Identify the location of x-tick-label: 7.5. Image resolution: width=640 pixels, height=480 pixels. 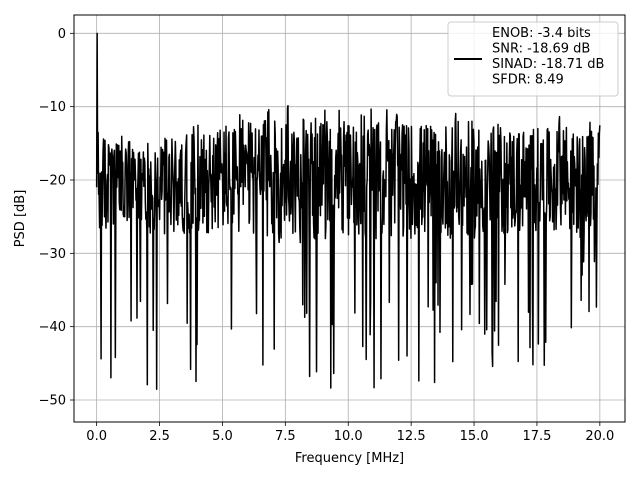
(285, 436).